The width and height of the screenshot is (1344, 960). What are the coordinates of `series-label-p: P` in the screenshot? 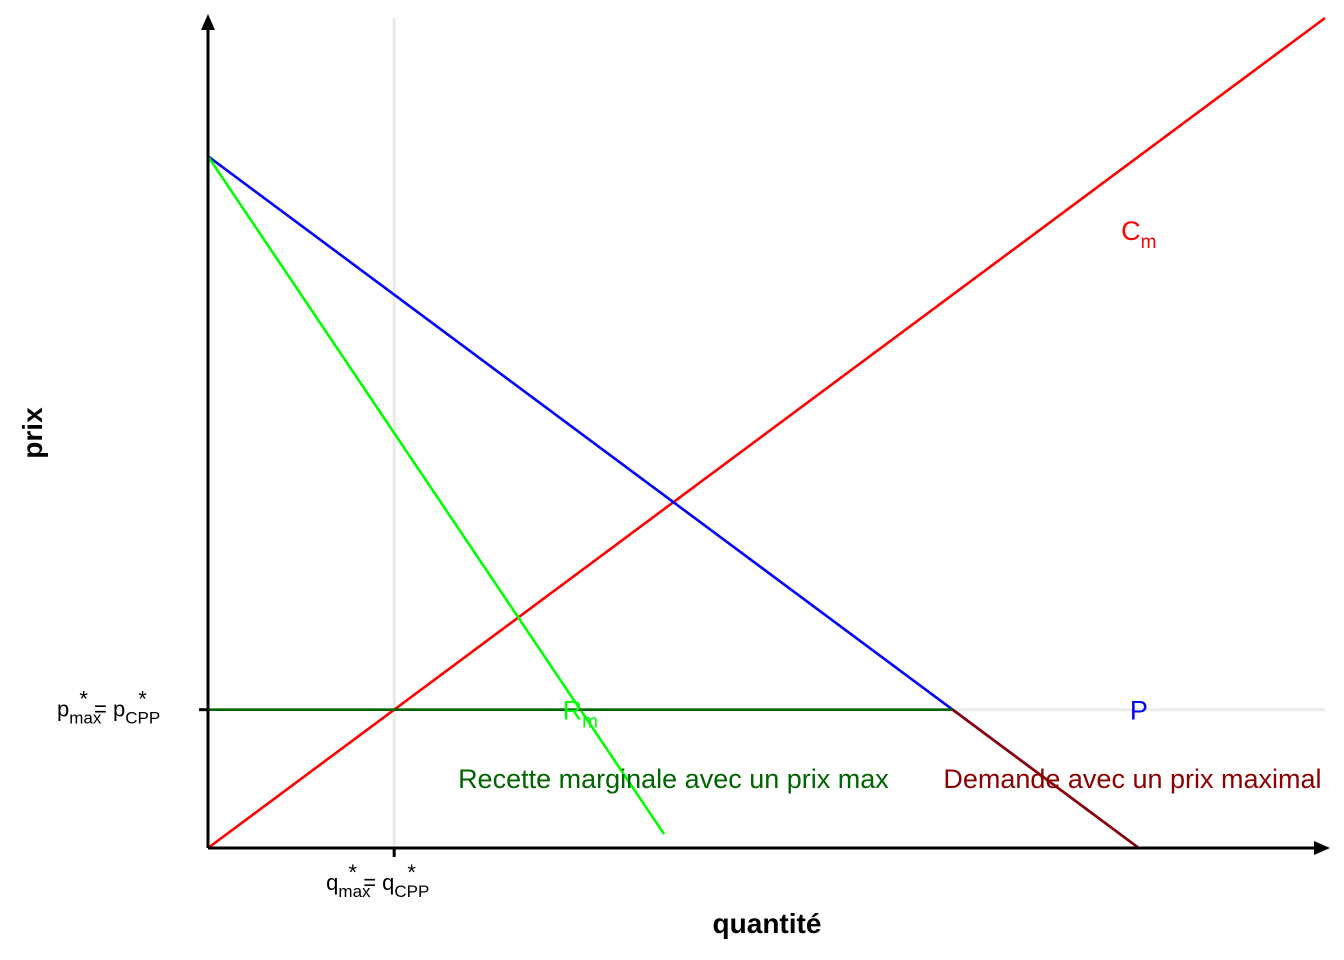 It's located at (1139, 711).